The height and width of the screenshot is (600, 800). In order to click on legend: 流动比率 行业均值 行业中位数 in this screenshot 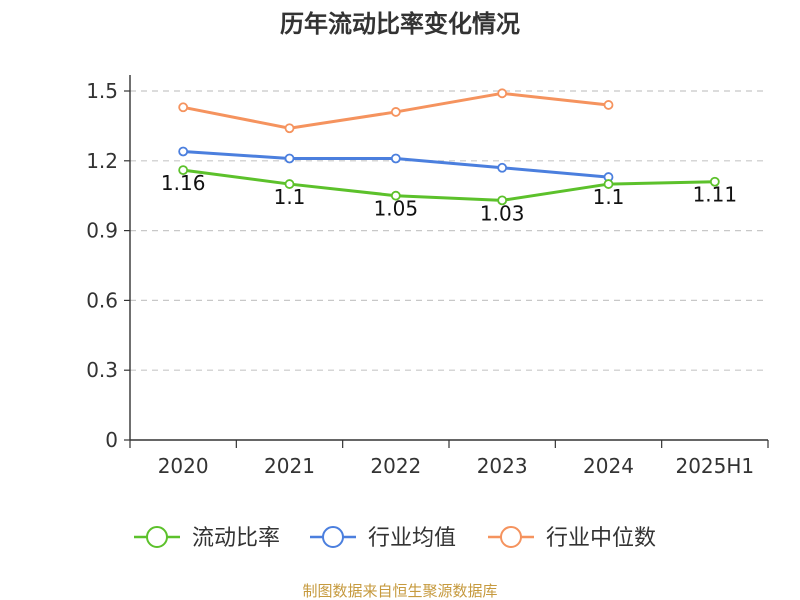, I will do `click(395, 538)`.